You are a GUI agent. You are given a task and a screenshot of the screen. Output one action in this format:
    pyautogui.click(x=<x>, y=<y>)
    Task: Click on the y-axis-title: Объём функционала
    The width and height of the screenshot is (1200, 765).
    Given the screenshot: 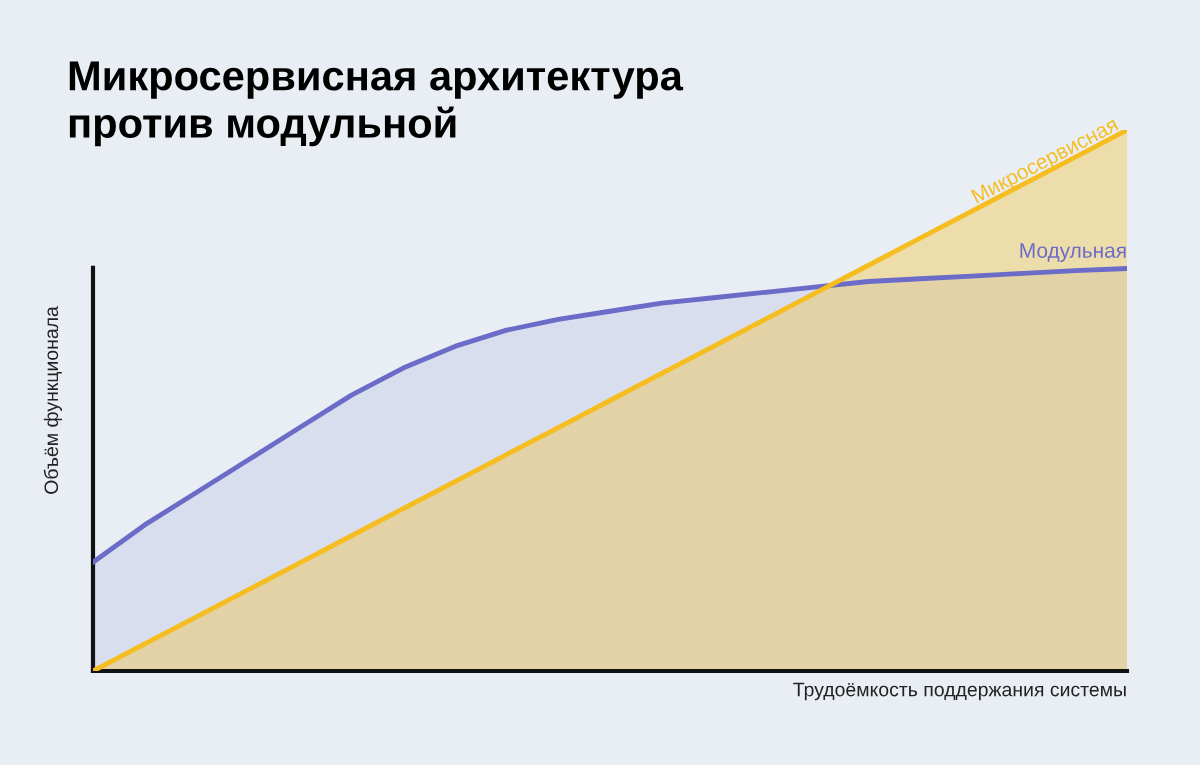 What is the action you would take?
    pyautogui.click(x=52, y=400)
    